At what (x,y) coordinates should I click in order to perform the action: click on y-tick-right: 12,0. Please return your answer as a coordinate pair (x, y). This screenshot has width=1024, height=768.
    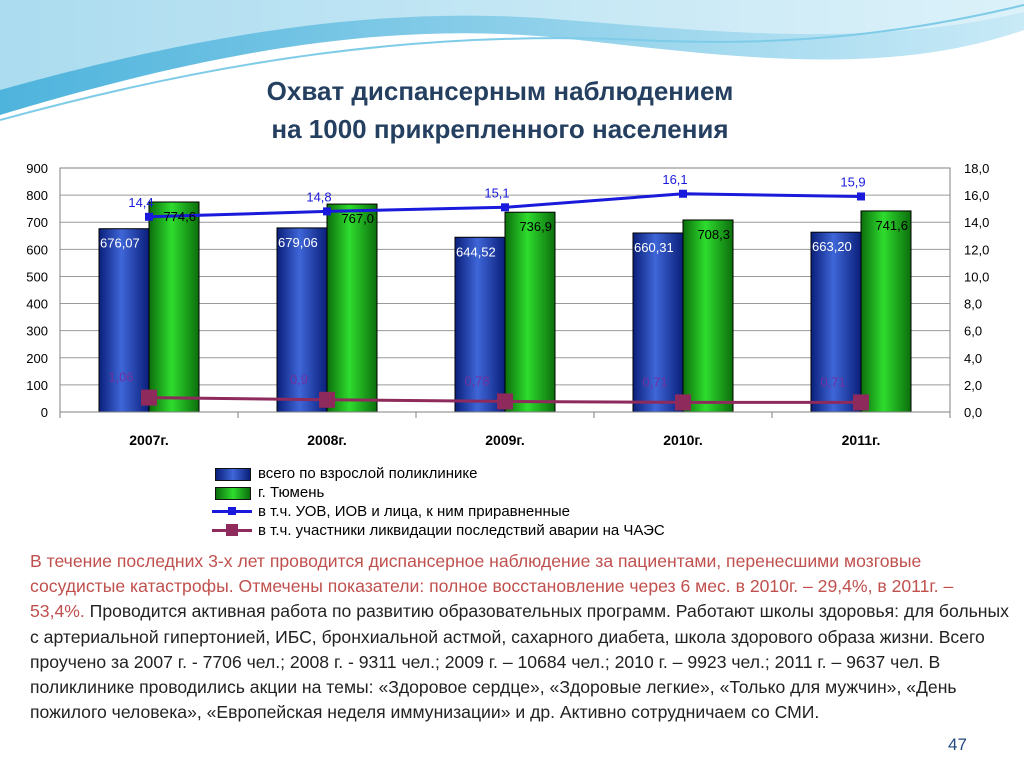
    Looking at the image, I should click on (976, 249).